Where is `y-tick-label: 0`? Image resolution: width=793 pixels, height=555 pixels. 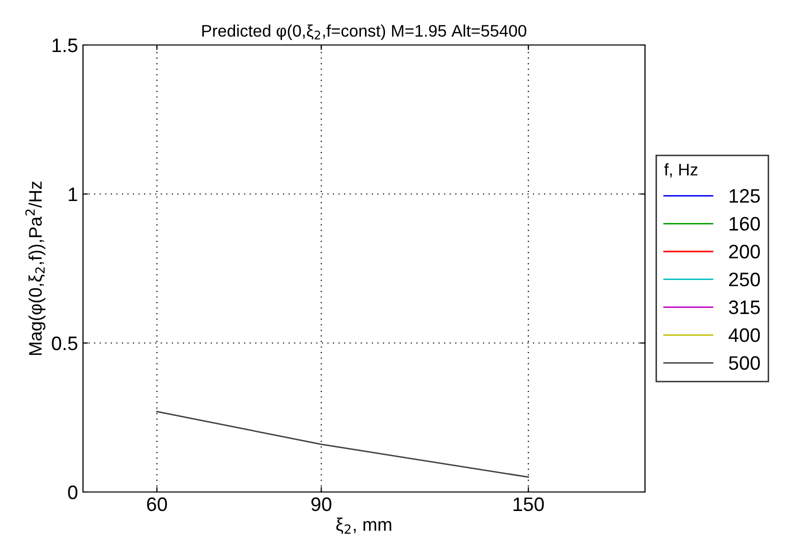
y-tick-label: 0 is located at coordinates (73, 492).